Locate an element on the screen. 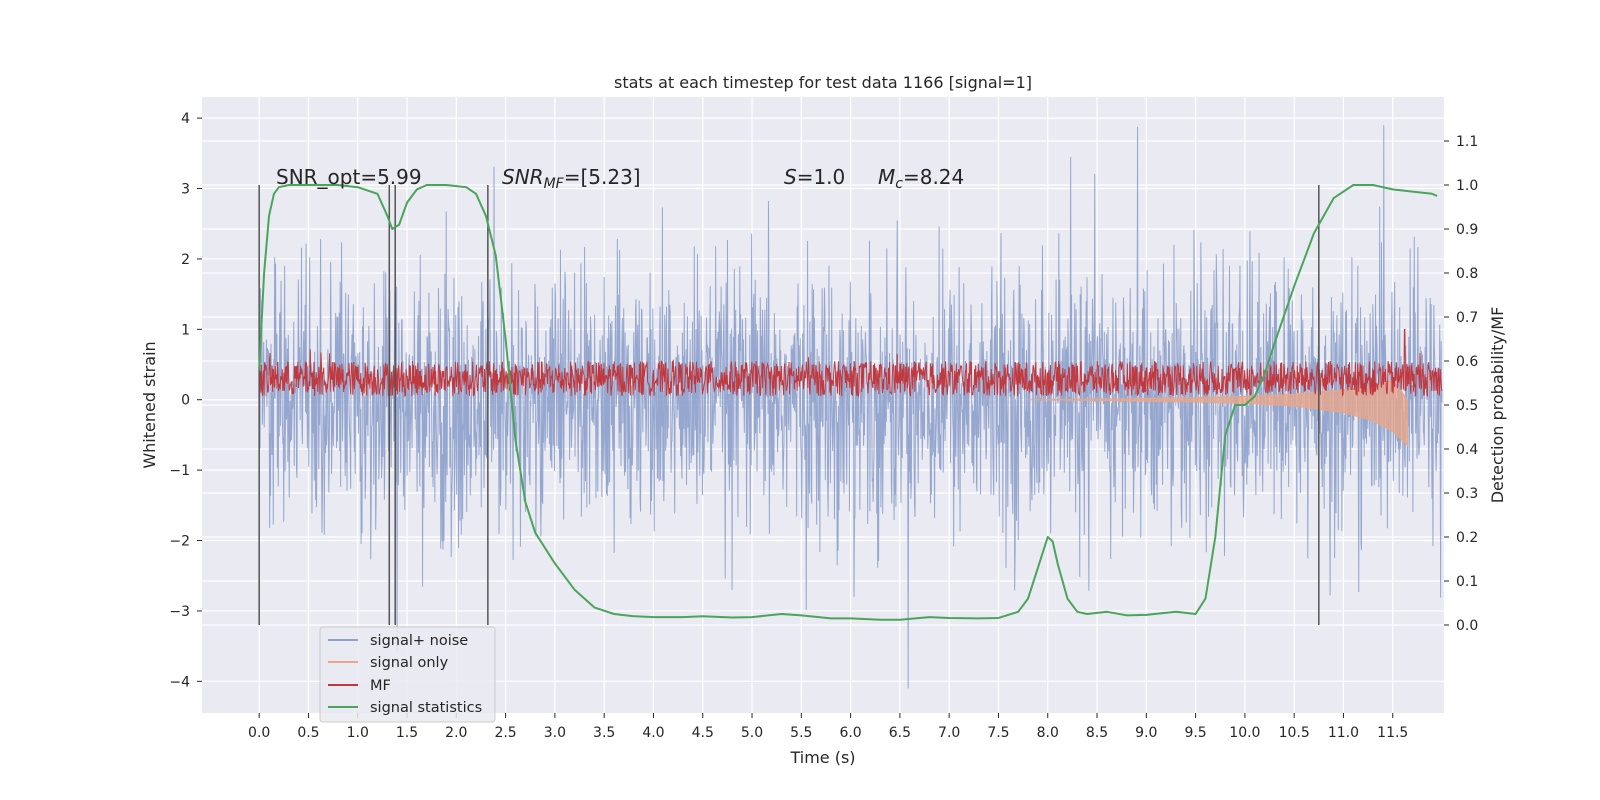 The image size is (1600, 800). x-tick-label-16: 8.0 is located at coordinates (1048, 733).